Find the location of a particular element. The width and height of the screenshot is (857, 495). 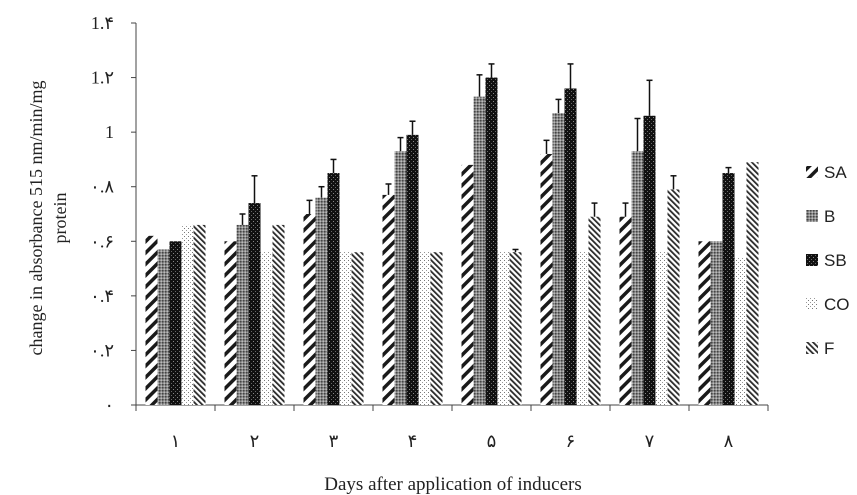

y-tick-label: ۰.۶ is located at coordinates (102, 241).